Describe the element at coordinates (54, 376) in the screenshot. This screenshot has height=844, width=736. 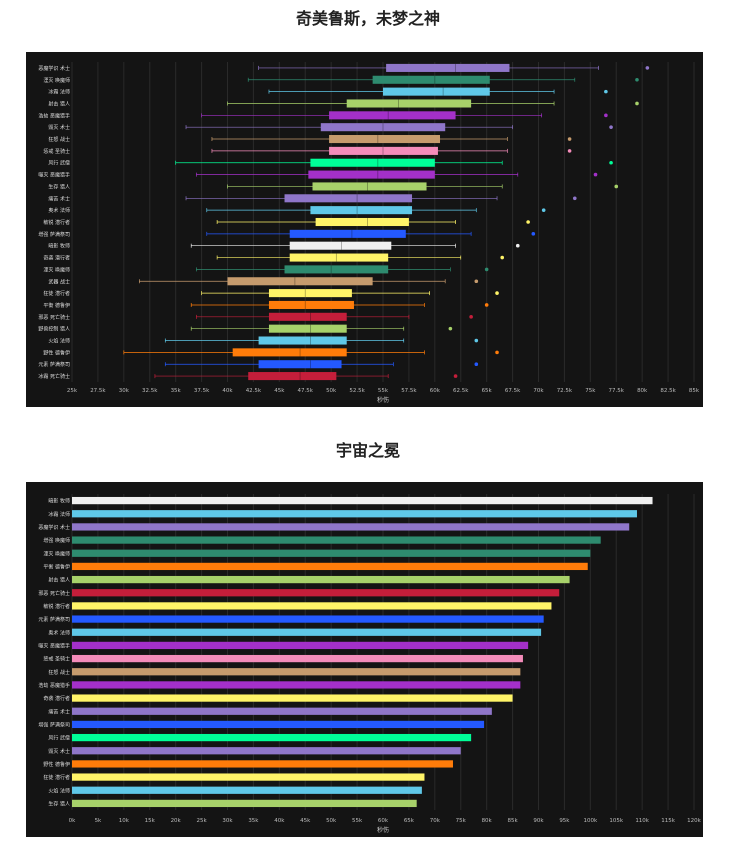
I see `y-category-label: 冰霜 死亡骑士` at that location.